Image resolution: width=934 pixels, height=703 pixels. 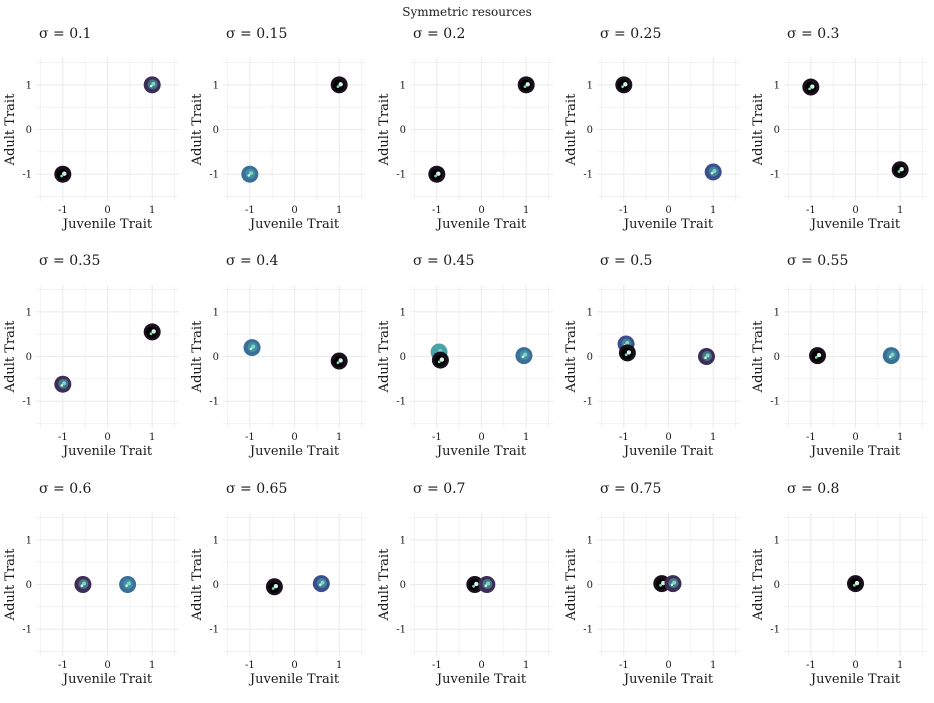 I want to click on facet-title: σ = 0.2, so click(x=439, y=34).